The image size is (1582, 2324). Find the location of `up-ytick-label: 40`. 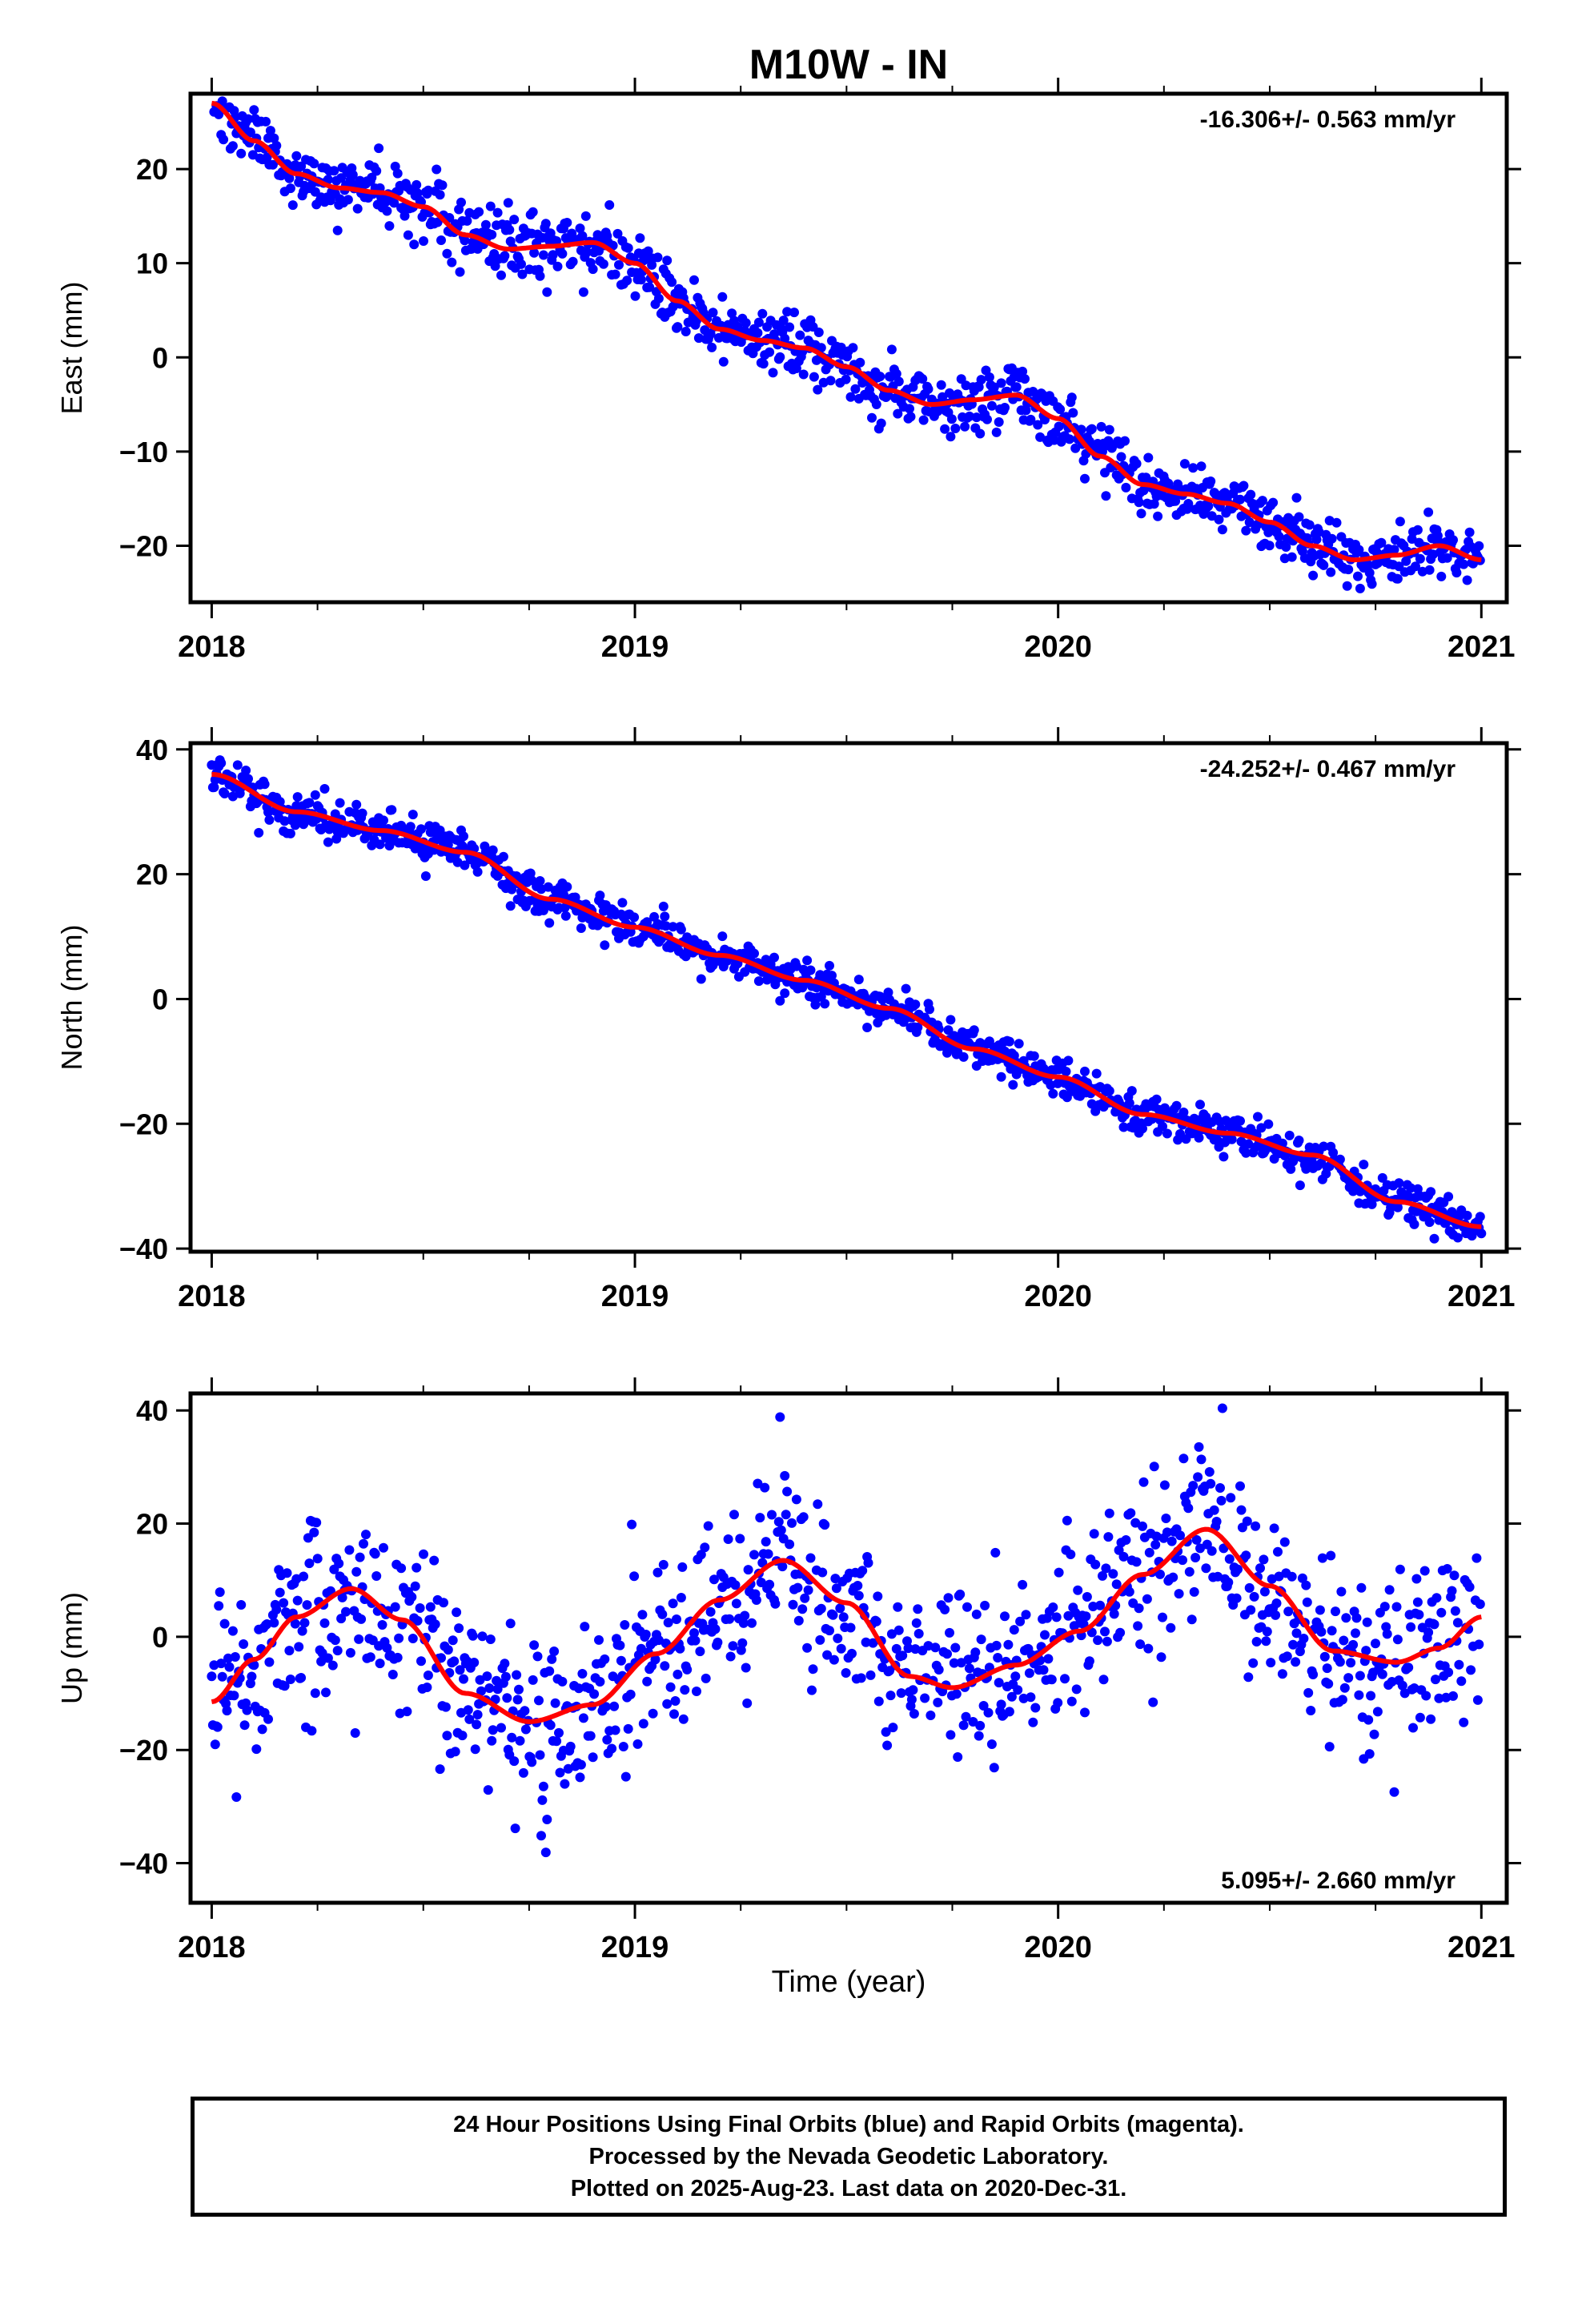

up-ytick-label: 40 is located at coordinates (152, 1410).